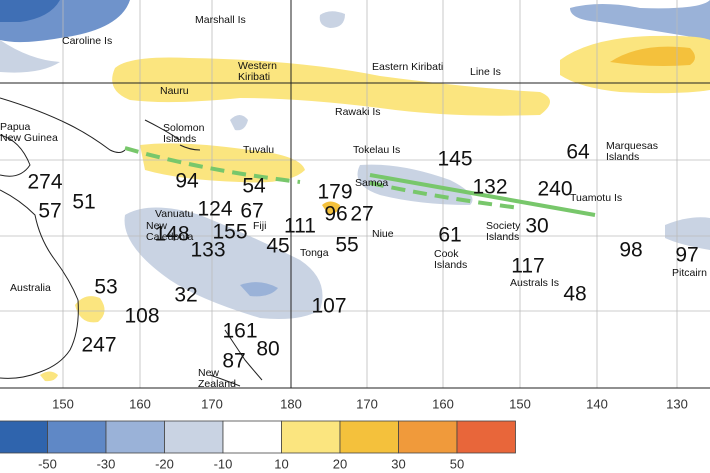 This screenshot has height=473, width=710. What do you see at coordinates (335, 214) in the screenshot?
I see `station-value: 96` at bounding box center [335, 214].